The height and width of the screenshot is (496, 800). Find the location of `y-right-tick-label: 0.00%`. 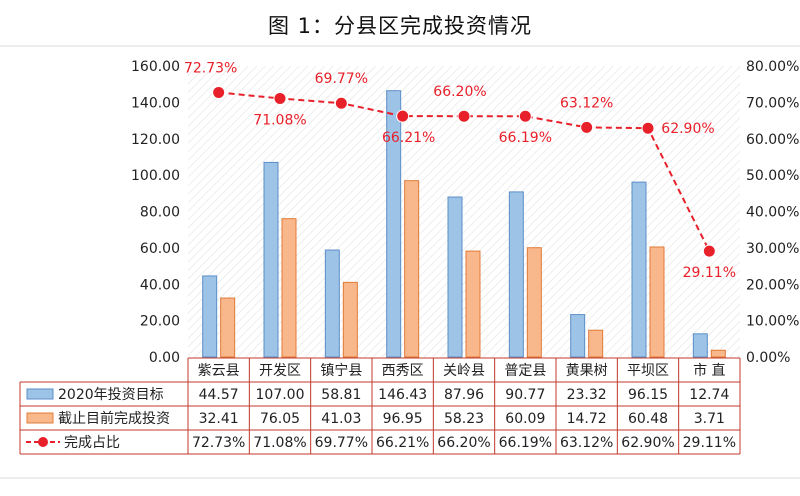

y-right-tick-label: 0.00% is located at coordinates (768, 358).